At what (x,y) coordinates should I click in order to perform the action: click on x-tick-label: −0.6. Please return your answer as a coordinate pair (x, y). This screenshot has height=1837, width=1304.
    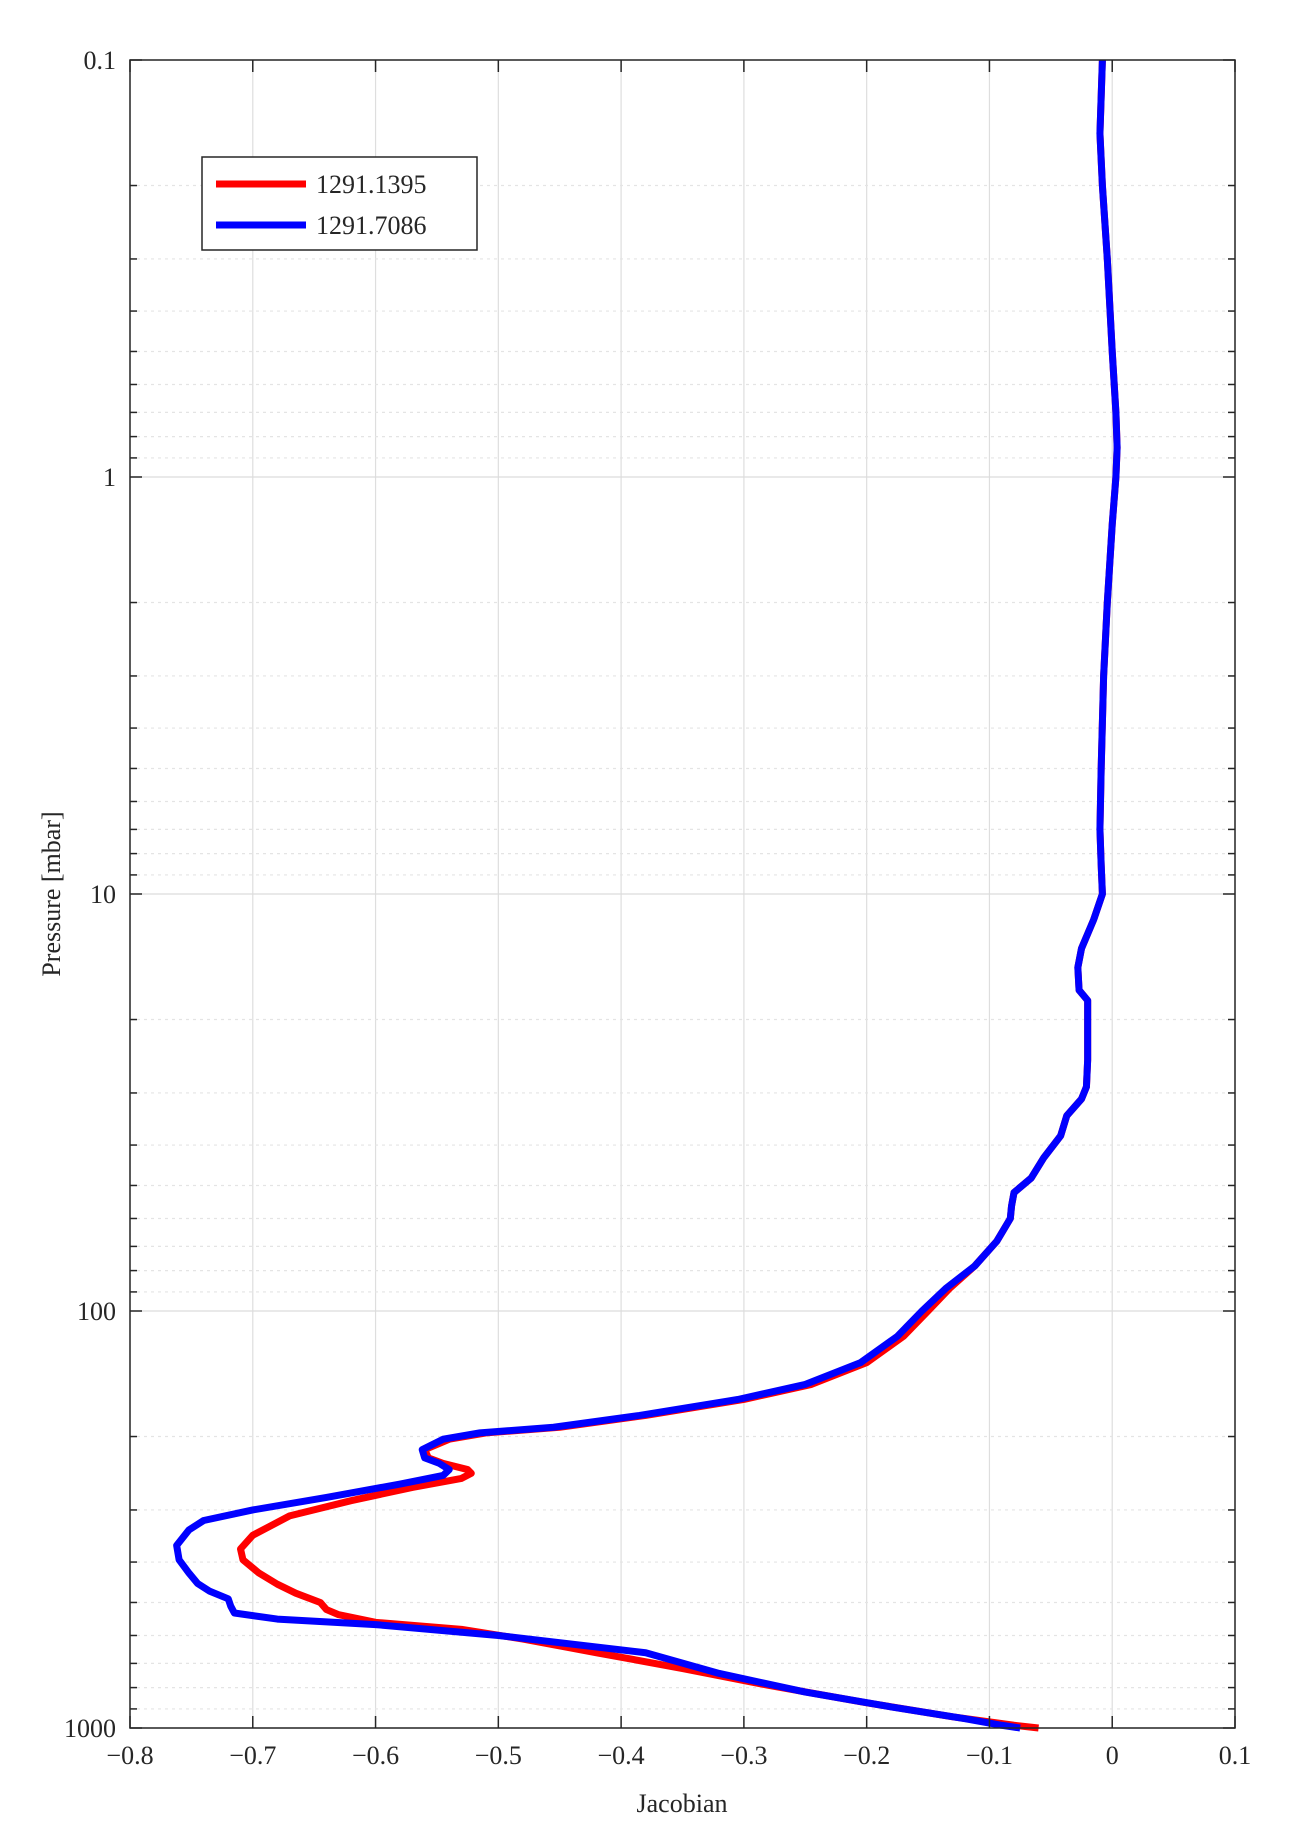
    Looking at the image, I should click on (375, 1755).